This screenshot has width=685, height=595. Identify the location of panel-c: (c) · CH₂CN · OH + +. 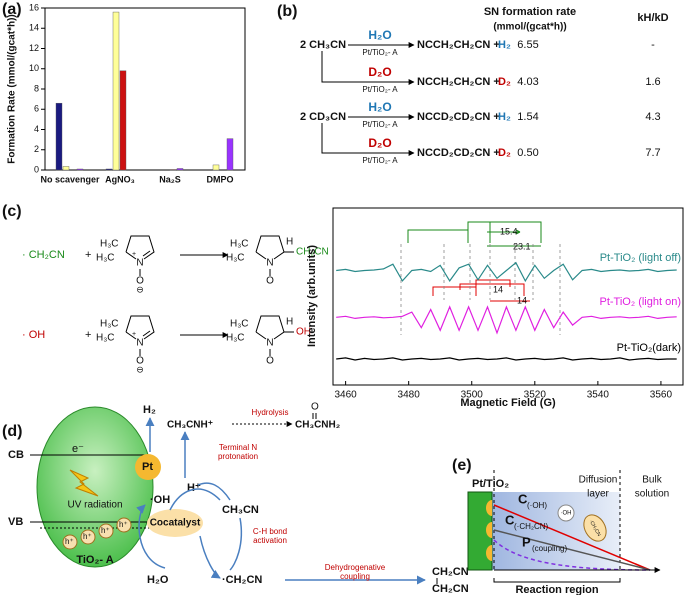
(115, 272).